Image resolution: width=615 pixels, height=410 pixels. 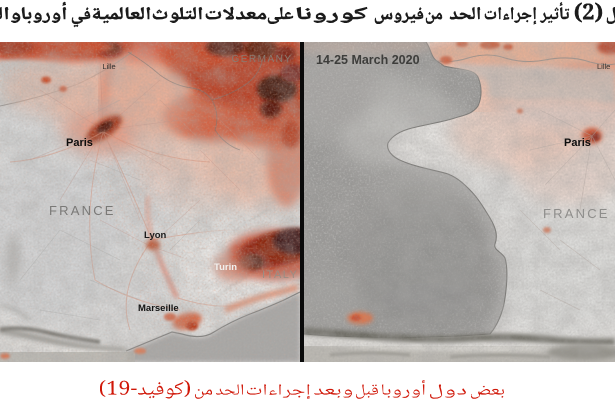 What do you see at coordinates (225, 267) in the screenshot?
I see `svg-text: Turin` at bounding box center [225, 267].